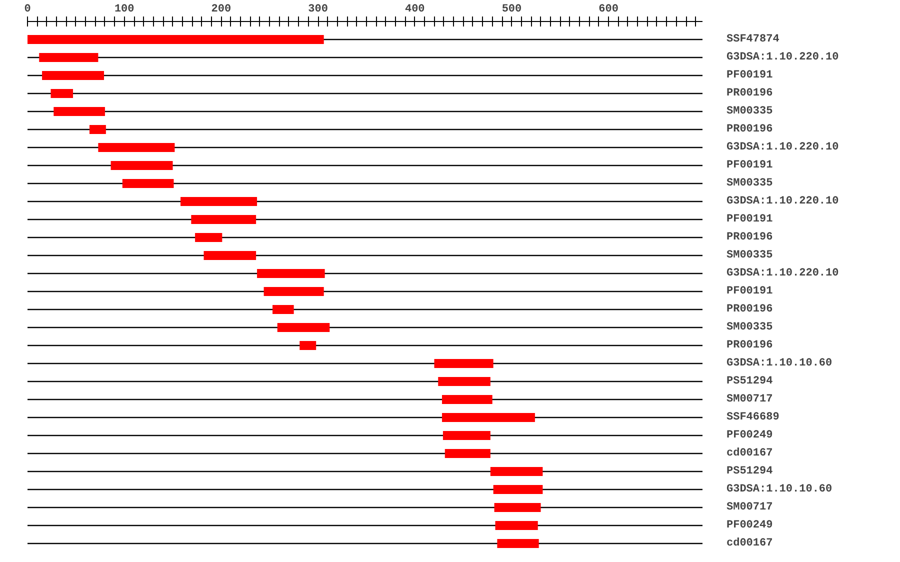 The image size is (900, 562). Describe the element at coordinates (124, 10) in the screenshot. I see `x-tick-label: 100` at that location.